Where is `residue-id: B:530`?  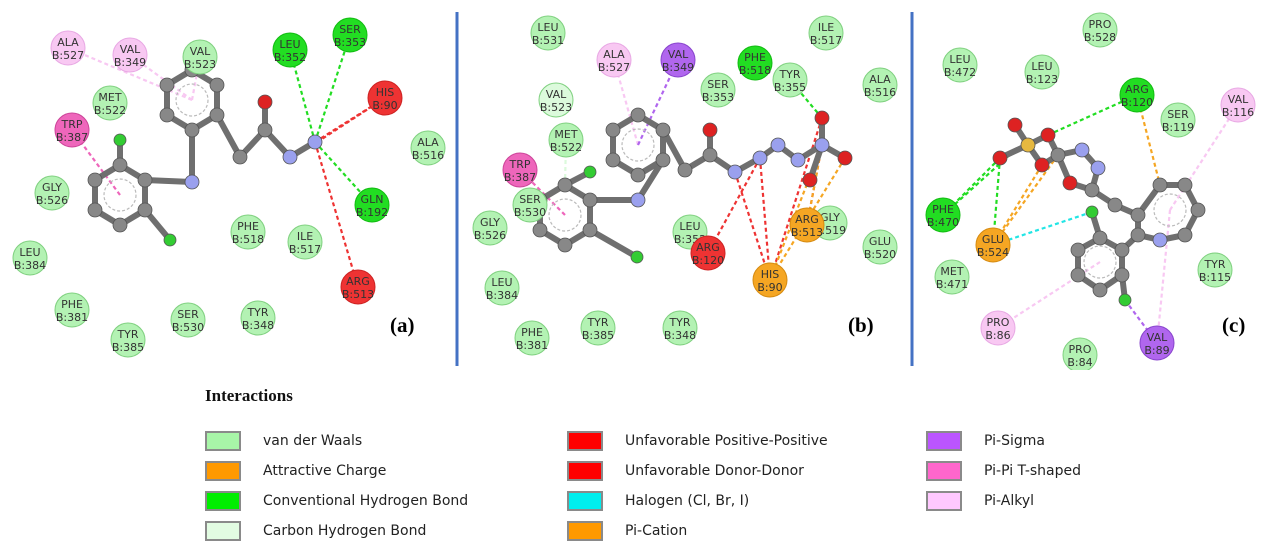
residue-id: B:530 is located at coordinates (188, 327).